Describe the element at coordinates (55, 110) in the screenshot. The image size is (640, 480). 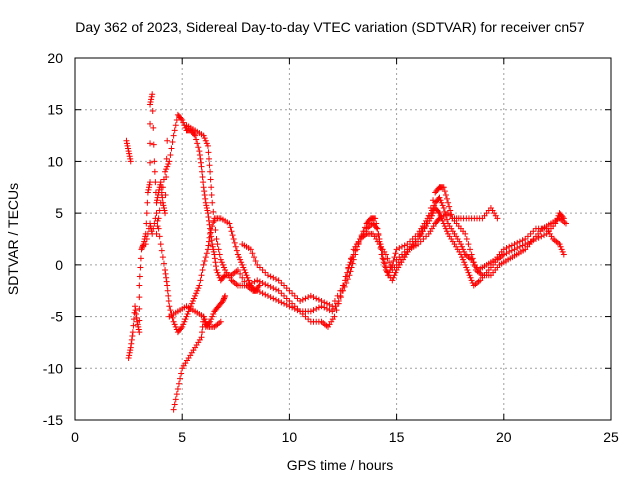
I see `y-tick-label: 15` at that location.